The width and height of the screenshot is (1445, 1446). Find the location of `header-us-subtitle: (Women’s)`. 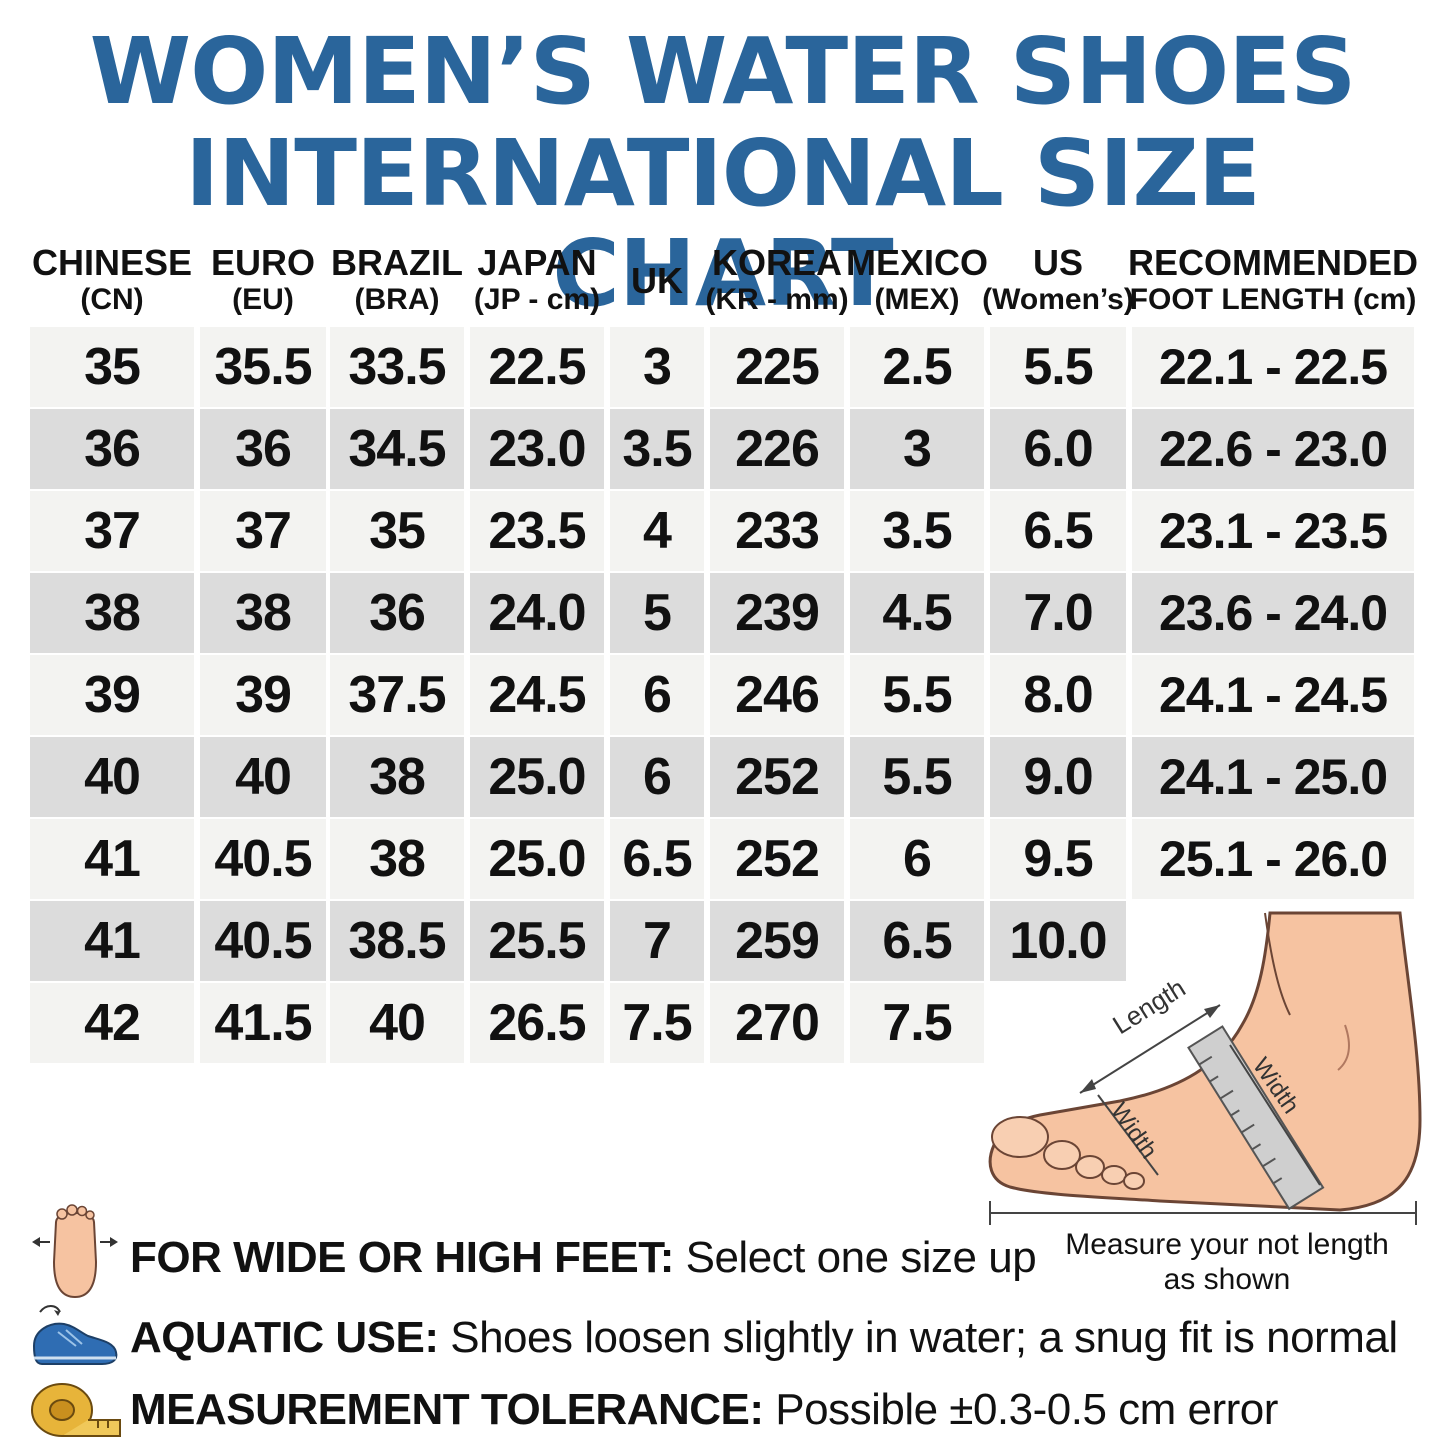

header-us-subtitle: (Women’s) is located at coordinates (1058, 299).